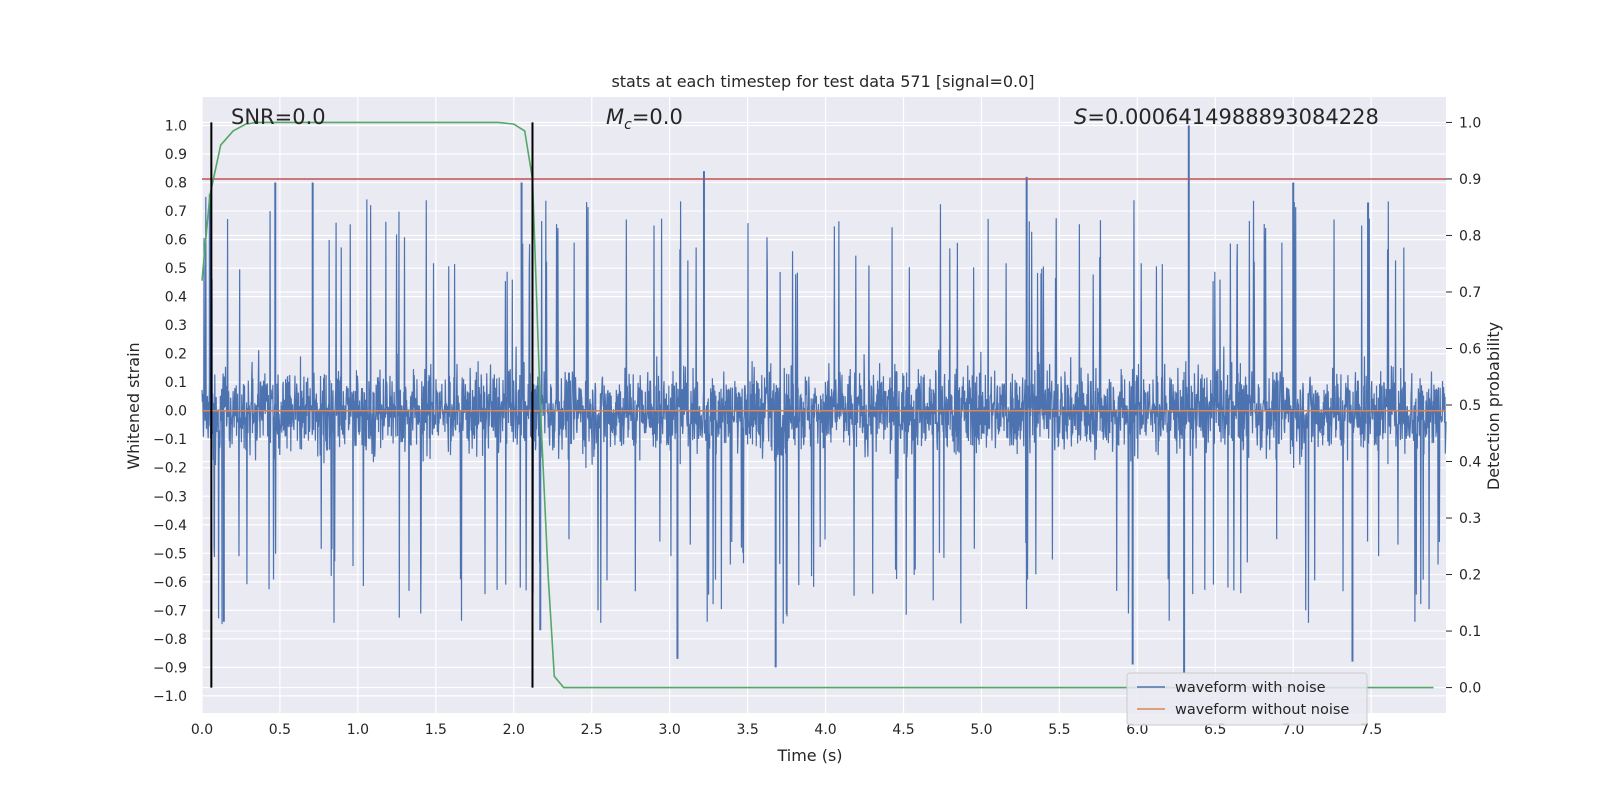 The height and width of the screenshot is (800, 1600). What do you see at coordinates (1470, 632) in the screenshot?
I see `y2-tick-label: 0.1` at bounding box center [1470, 632].